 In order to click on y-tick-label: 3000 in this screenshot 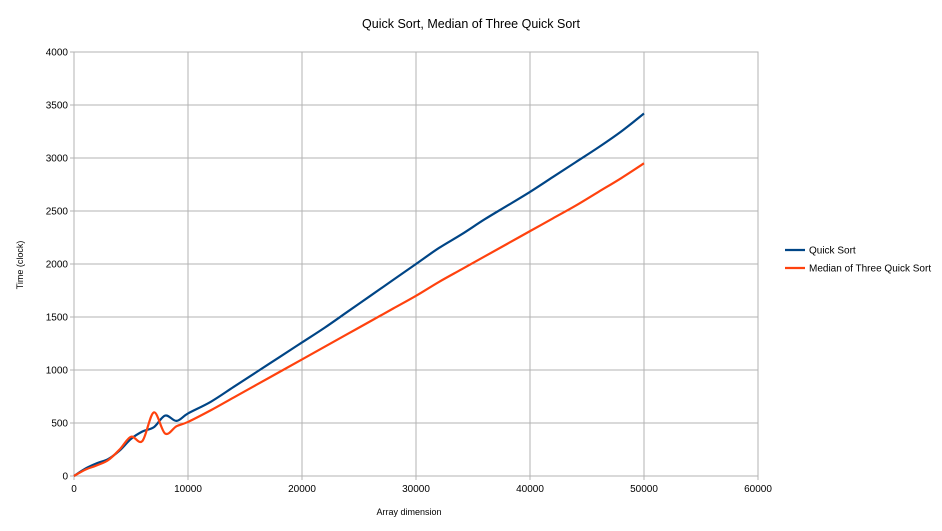, I will do `click(57, 159)`.